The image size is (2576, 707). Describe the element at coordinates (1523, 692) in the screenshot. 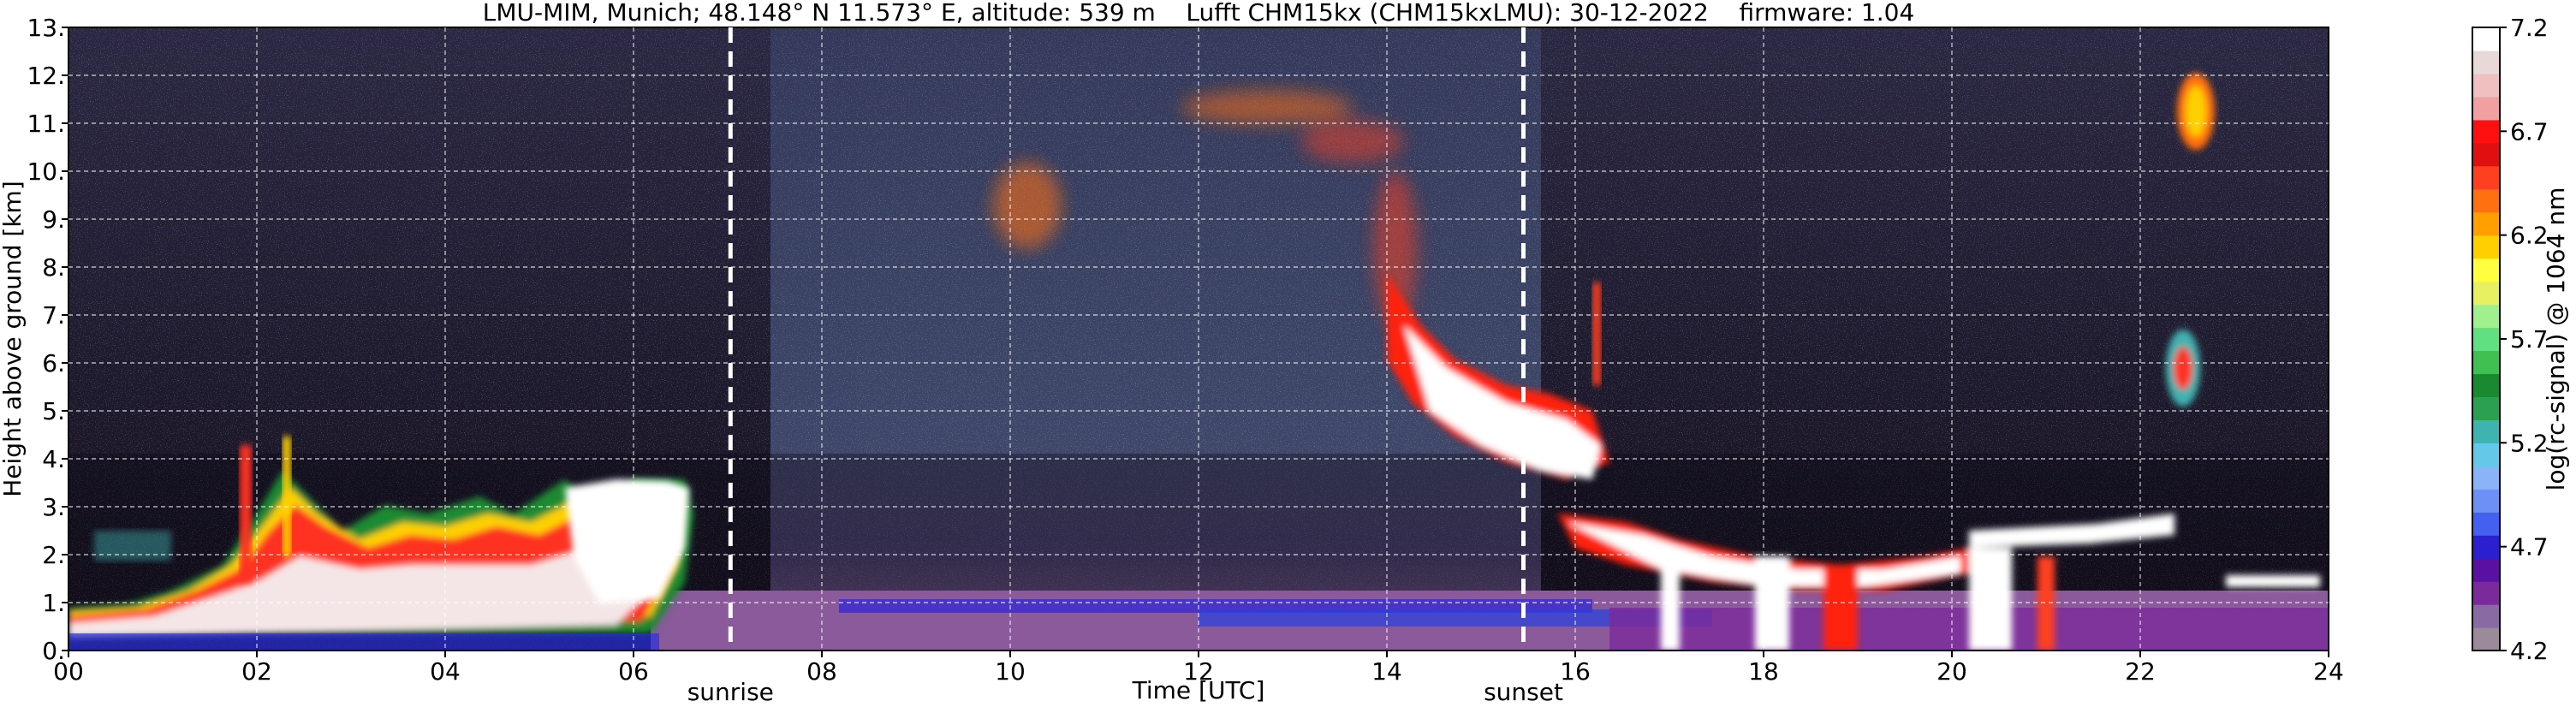

I see `sunset-label: sunset` at that location.